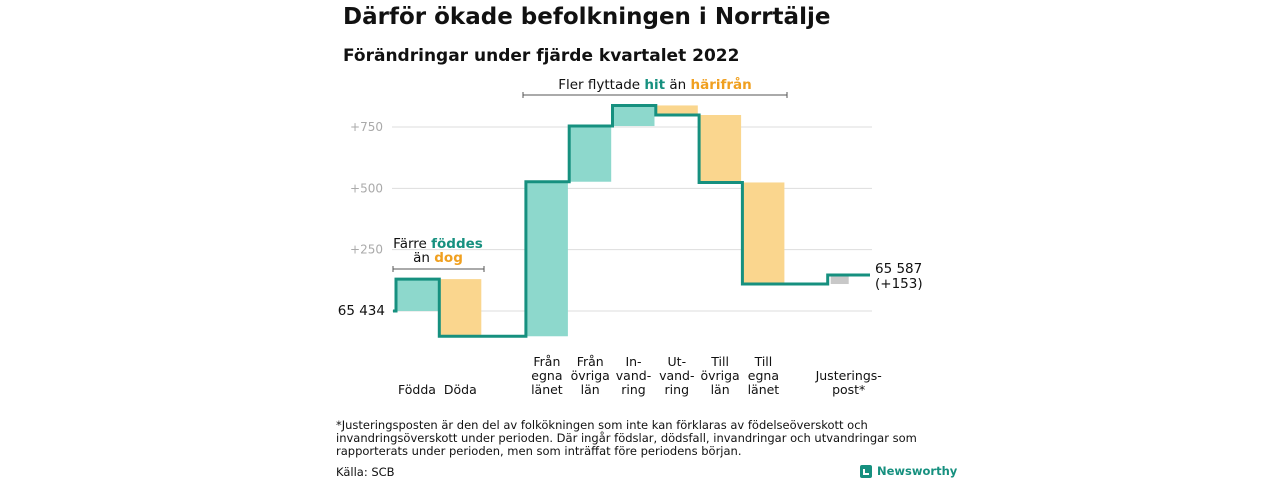 Image resolution: width=1280 pixels, height=480 pixels. I want to click on y-tick-label: +250, so click(366, 250).